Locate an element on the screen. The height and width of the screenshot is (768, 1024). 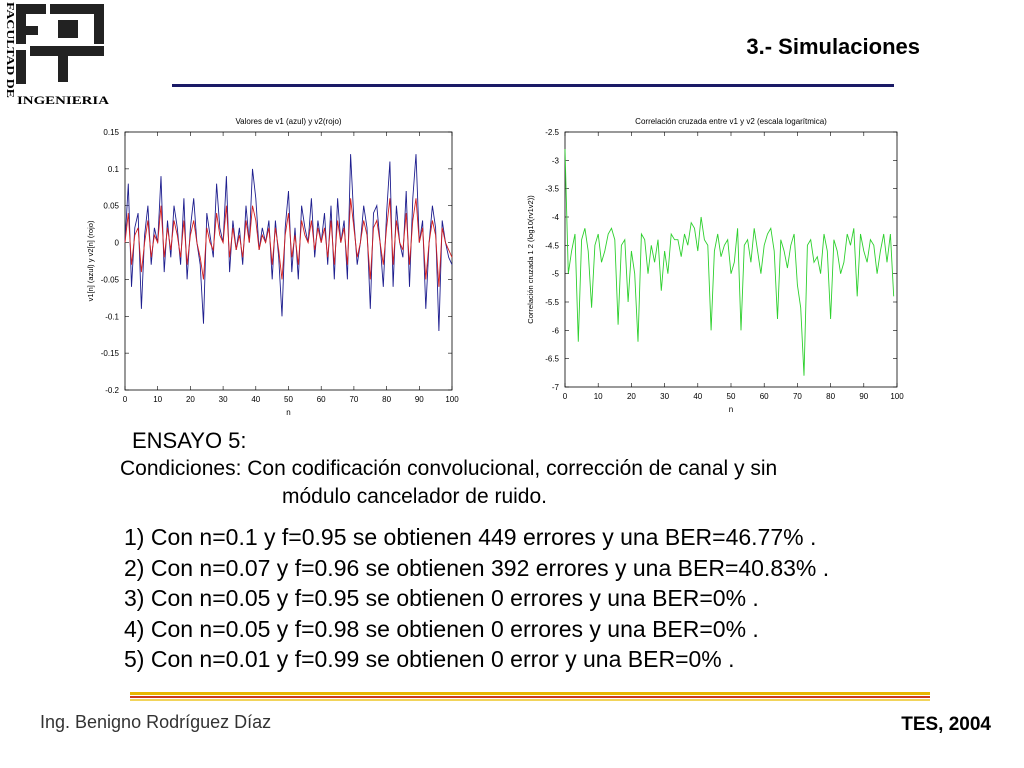
footer-divider-gold is located at coordinates (530, 693).